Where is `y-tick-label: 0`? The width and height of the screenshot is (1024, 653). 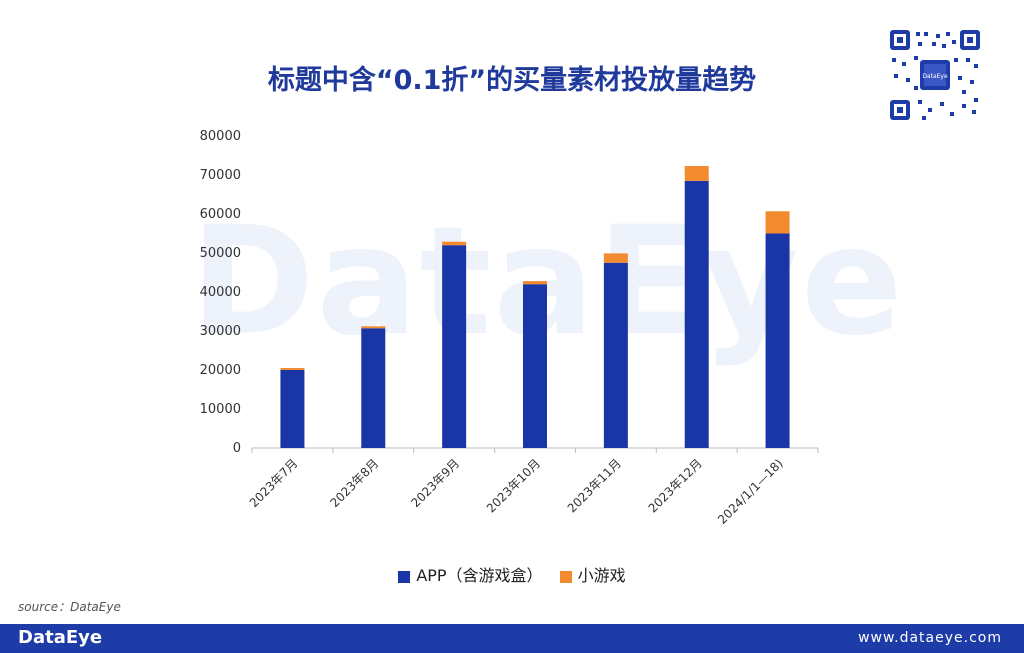
y-tick-label: 0 is located at coordinates (237, 448).